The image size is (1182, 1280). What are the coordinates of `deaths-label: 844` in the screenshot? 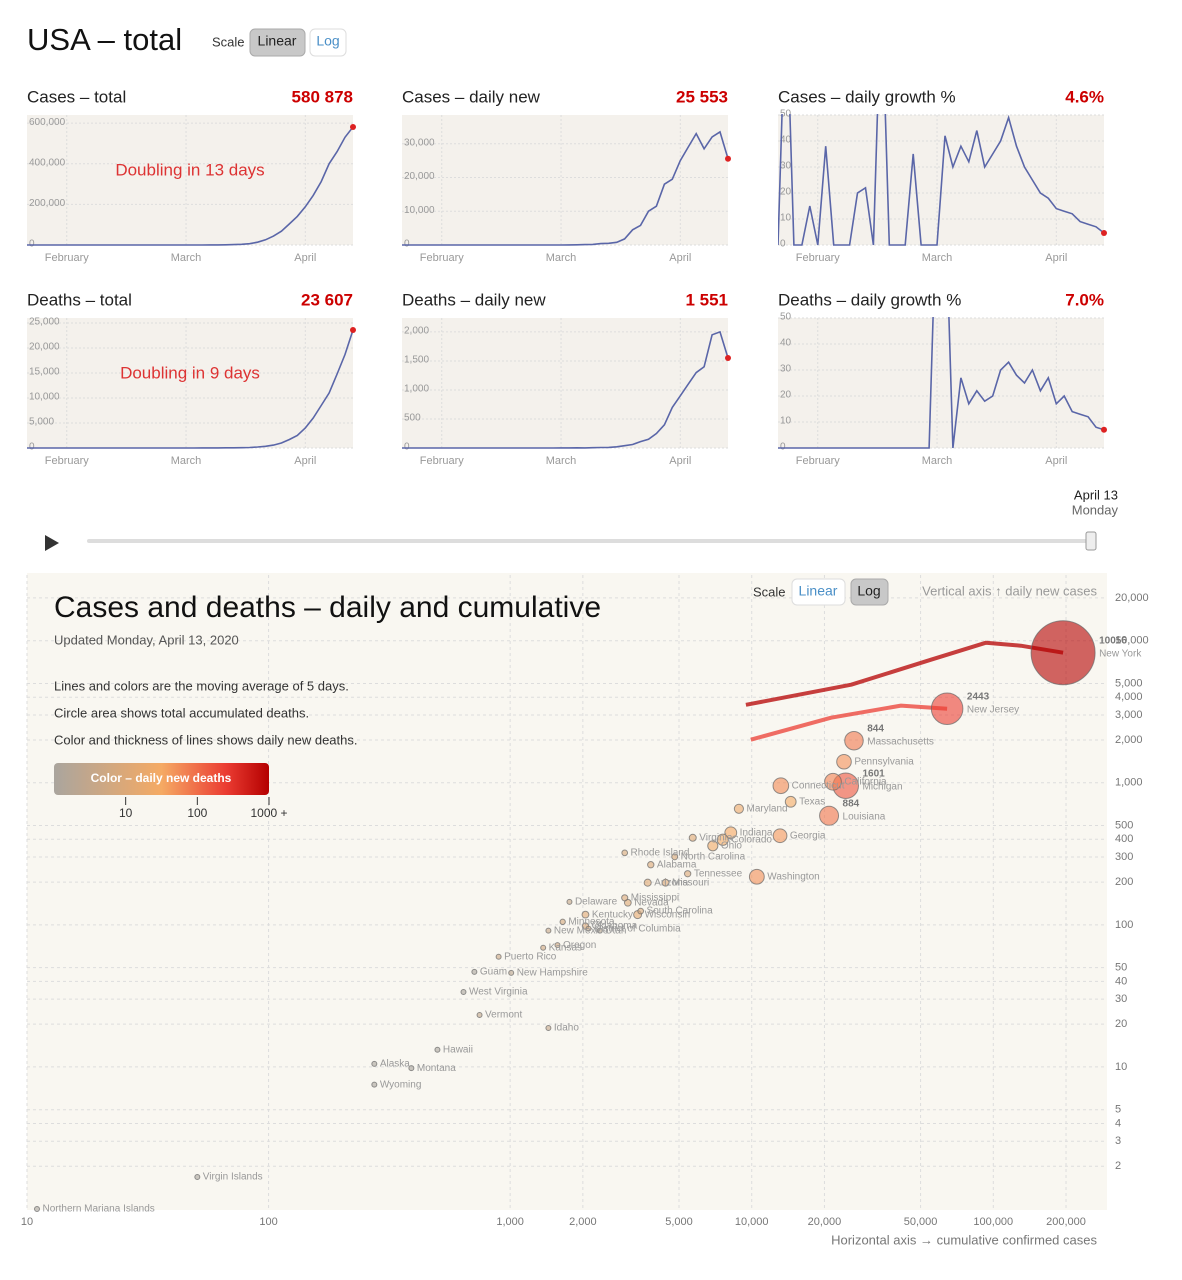 It's located at (875, 728).